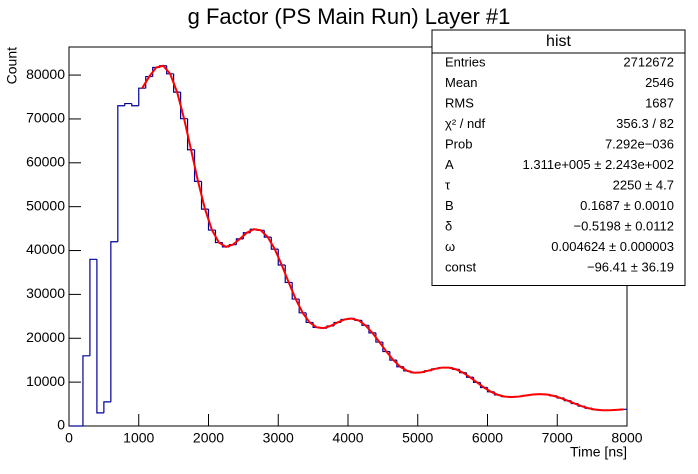  What do you see at coordinates (208, 438) in the screenshot?
I see `x-tick-label: 2000` at bounding box center [208, 438].